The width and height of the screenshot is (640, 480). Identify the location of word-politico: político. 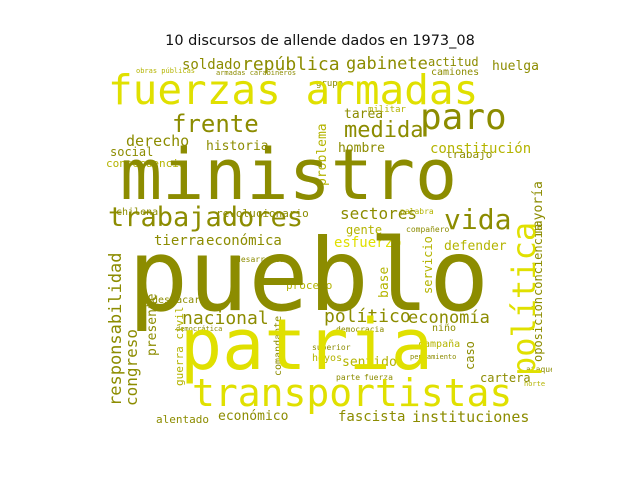
(367, 316).